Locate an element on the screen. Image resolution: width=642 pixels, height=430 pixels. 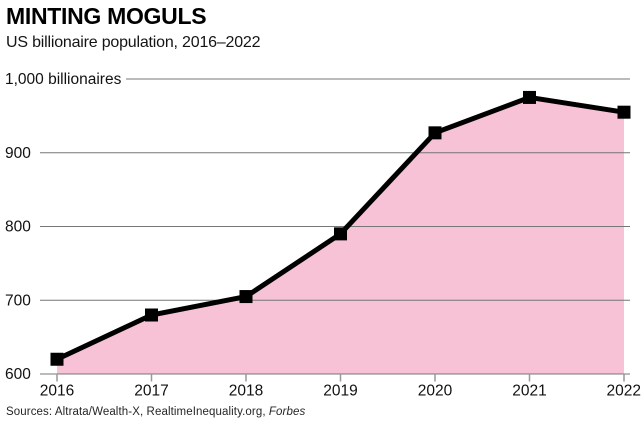
data-point-2018 is located at coordinates (246, 297).